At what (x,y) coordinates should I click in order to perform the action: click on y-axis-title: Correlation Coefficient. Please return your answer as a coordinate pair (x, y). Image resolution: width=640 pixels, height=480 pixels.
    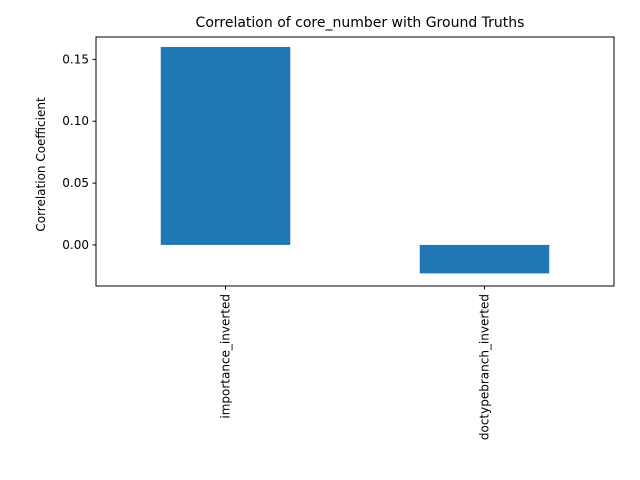
    Looking at the image, I should click on (41, 164).